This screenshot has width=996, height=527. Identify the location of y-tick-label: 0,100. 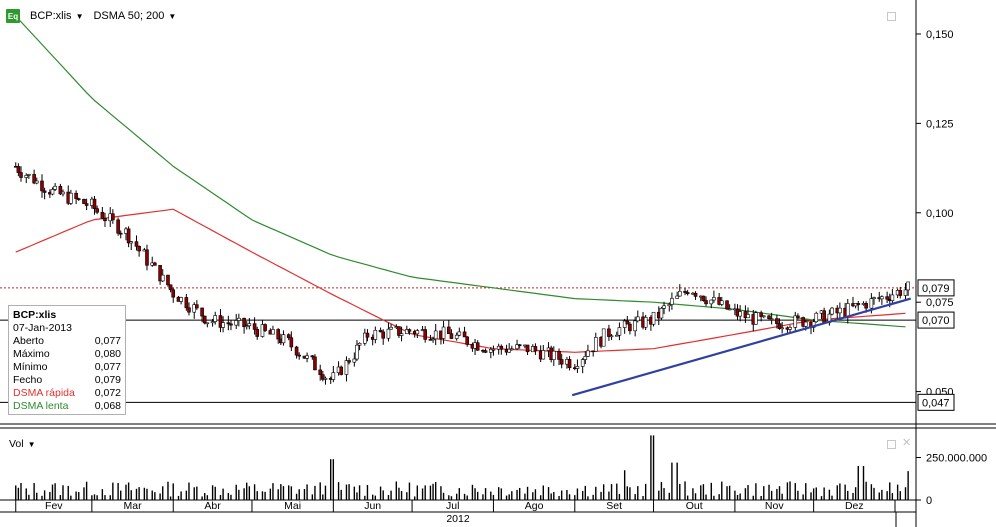
(940, 214).